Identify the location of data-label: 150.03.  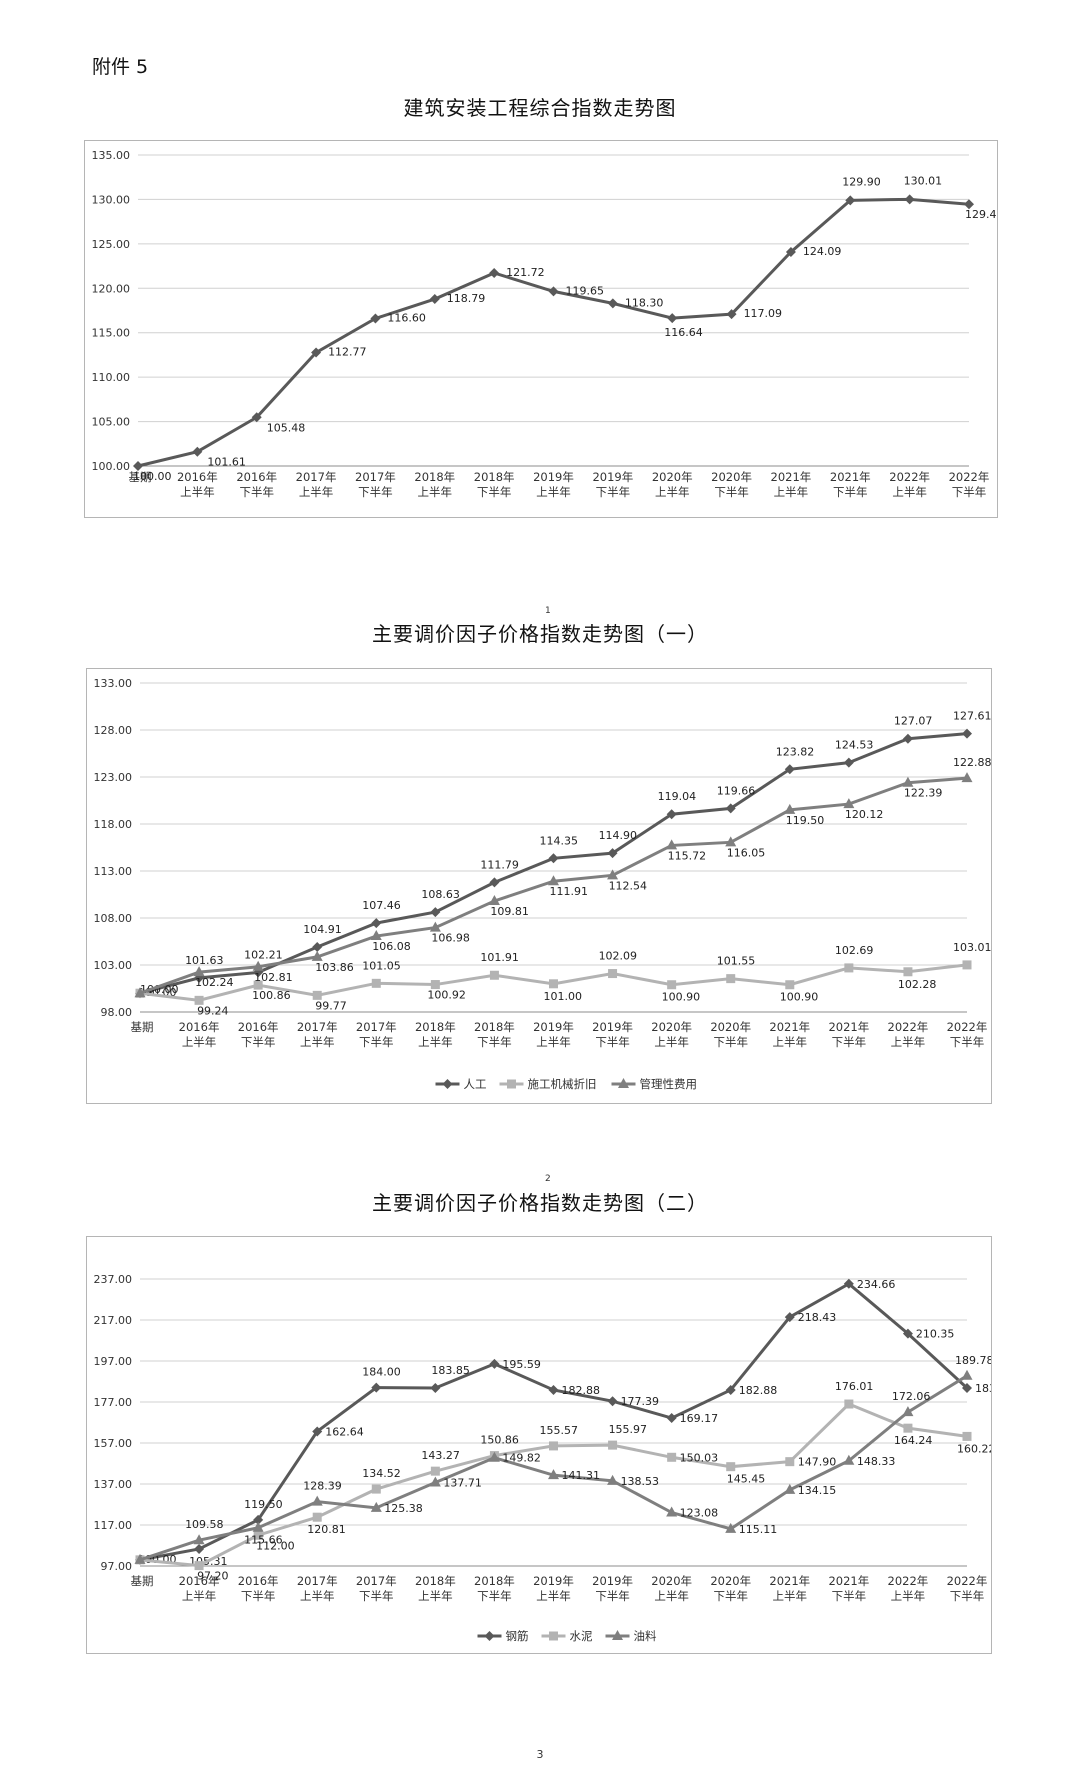
(699, 1457).